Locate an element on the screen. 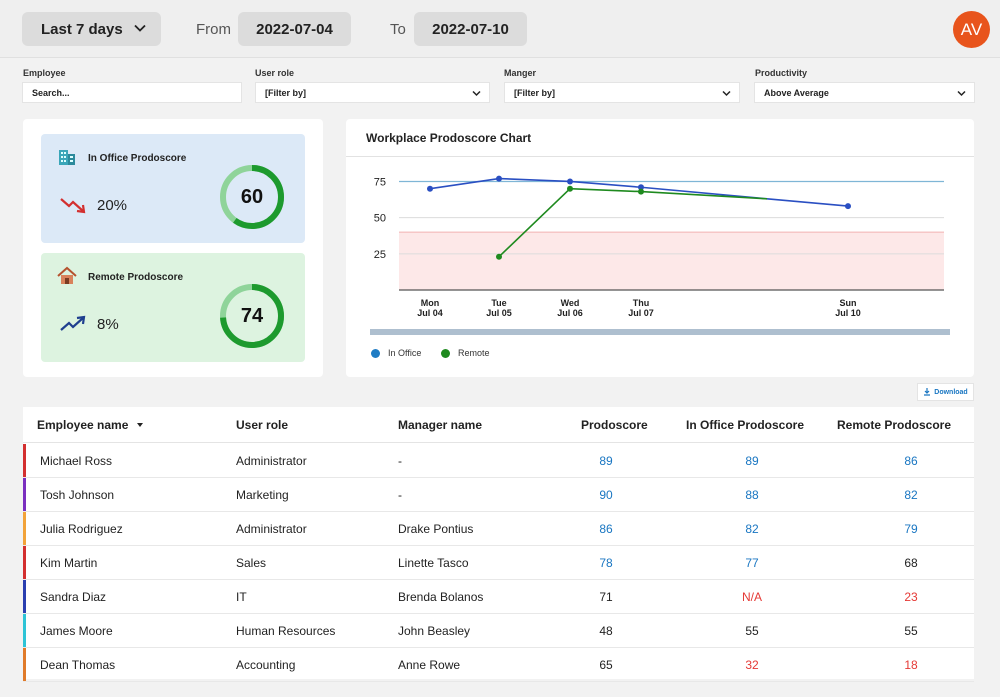 The height and width of the screenshot is (697, 1000). employee-filter-label: Employee is located at coordinates (44, 73).